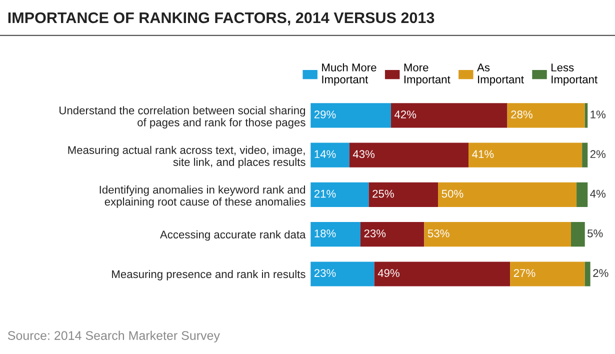  Describe the element at coordinates (427, 75) in the screenshot. I see `legend-label: More Important` at that location.